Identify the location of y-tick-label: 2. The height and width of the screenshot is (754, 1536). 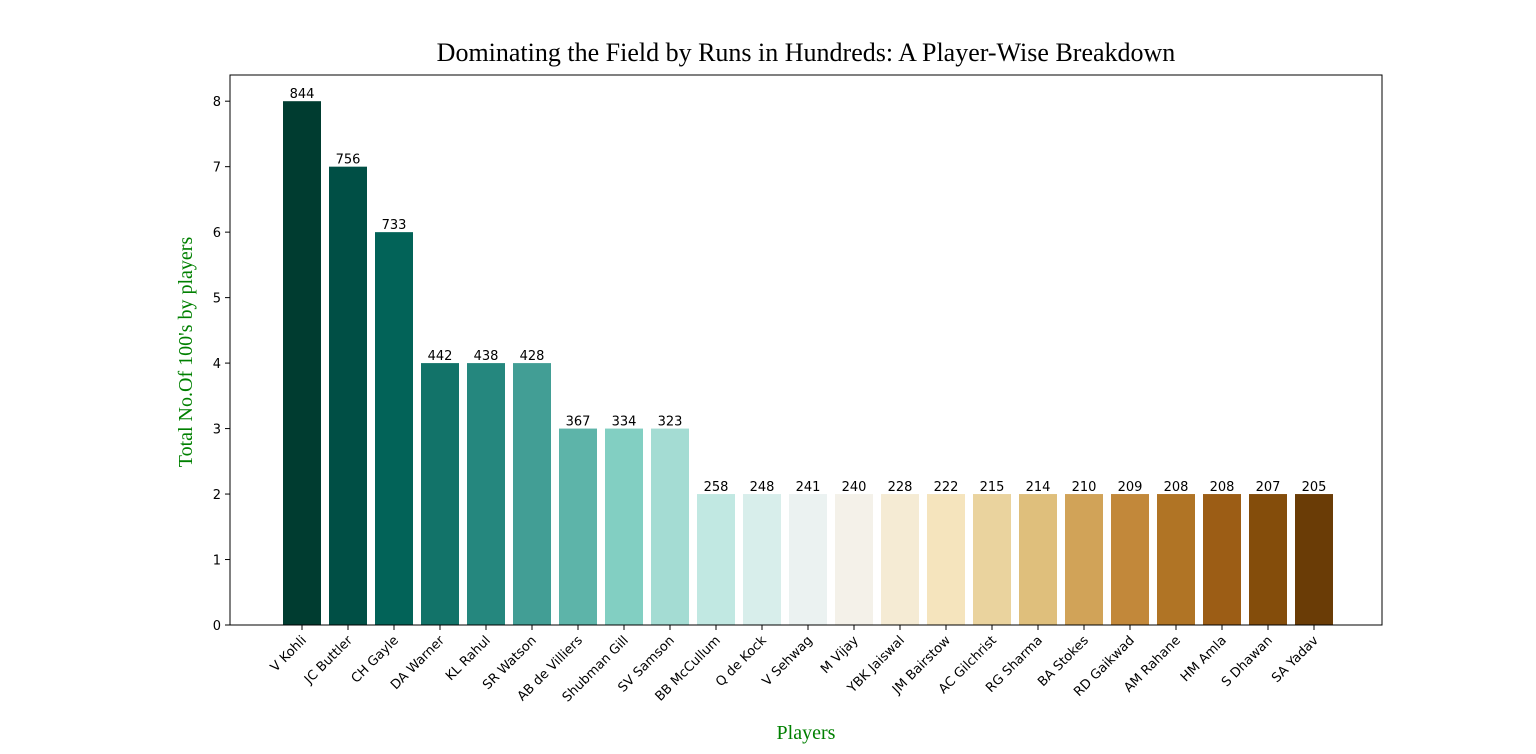
(217, 495).